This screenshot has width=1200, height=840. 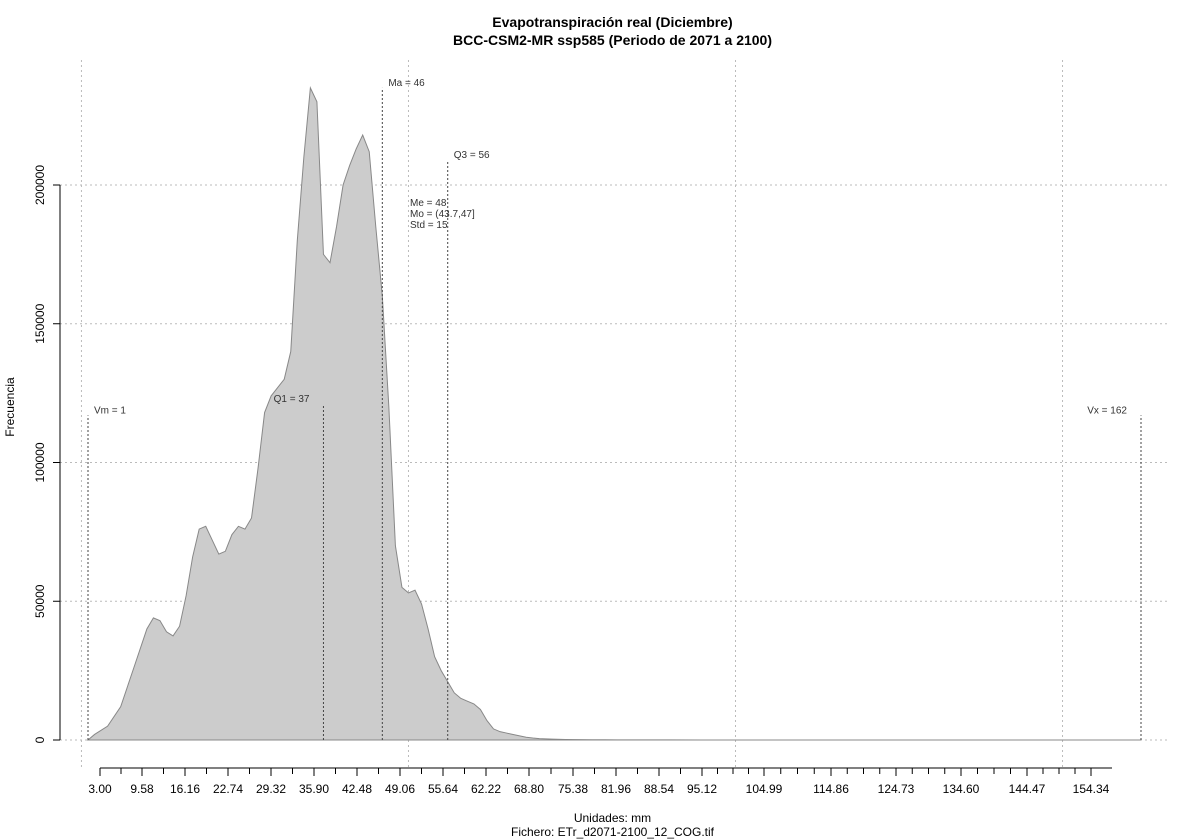 I want to click on marker-label: Ma = 46, so click(x=406, y=83).